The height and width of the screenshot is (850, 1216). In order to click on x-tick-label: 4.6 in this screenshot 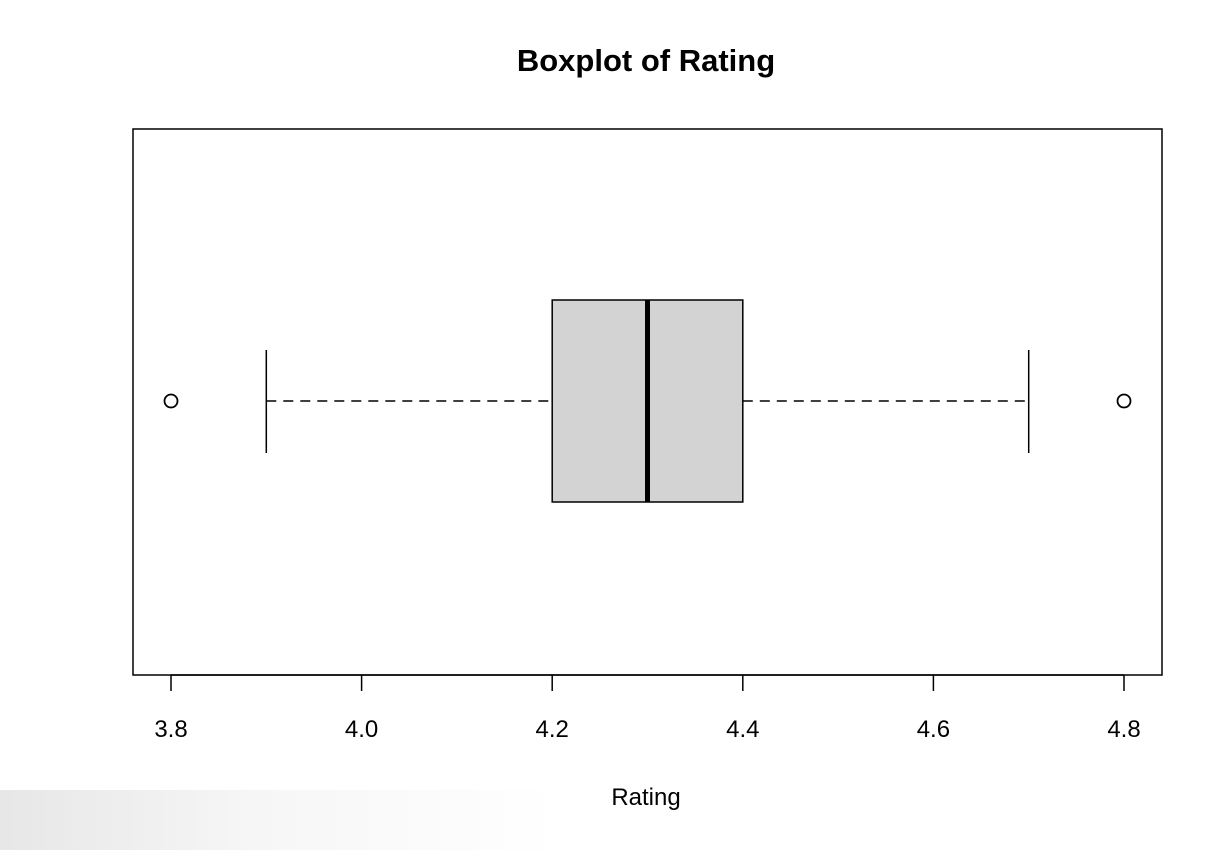, I will do `click(933, 729)`.